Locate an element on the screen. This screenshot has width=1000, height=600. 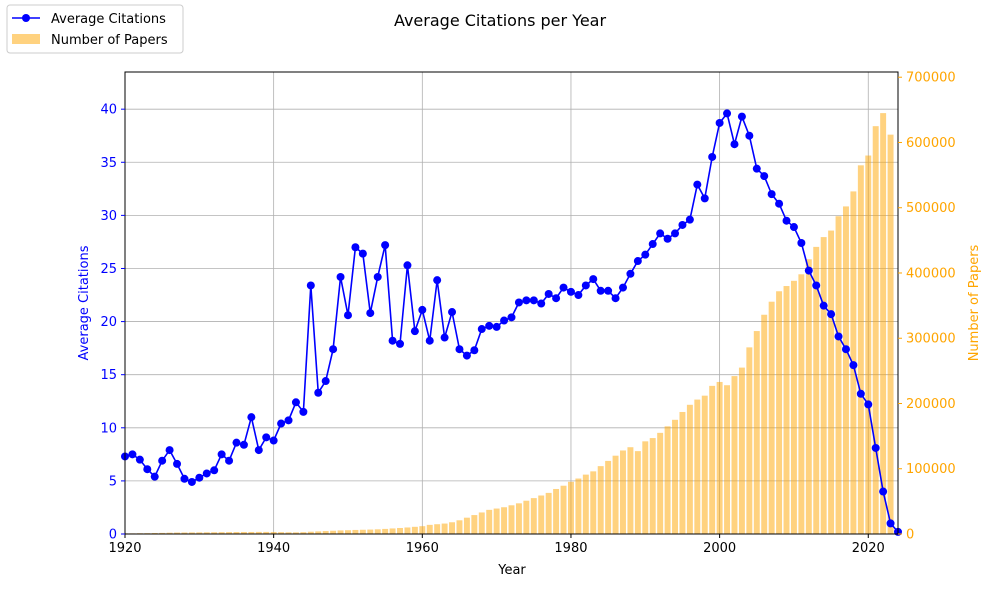
bar-1947 is located at coordinates (325, 532).